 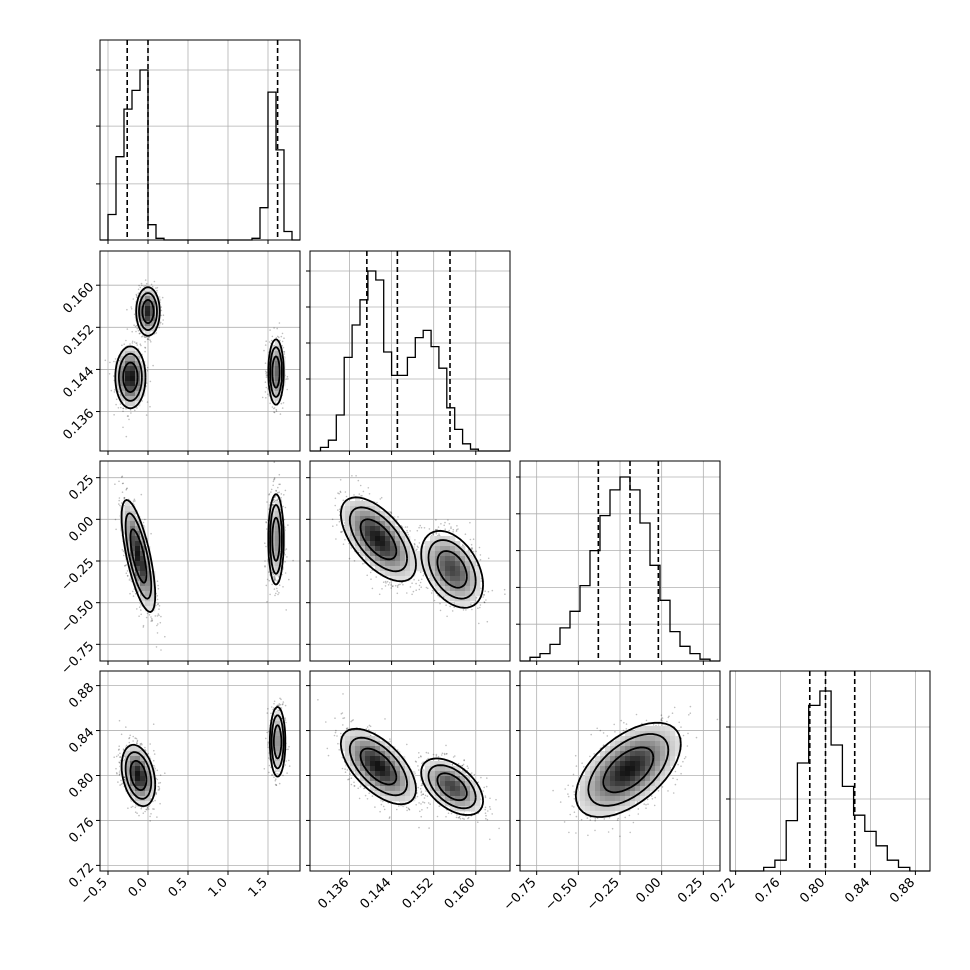 I want to click on tick-label-y: −0.50, so click(x=78, y=616).